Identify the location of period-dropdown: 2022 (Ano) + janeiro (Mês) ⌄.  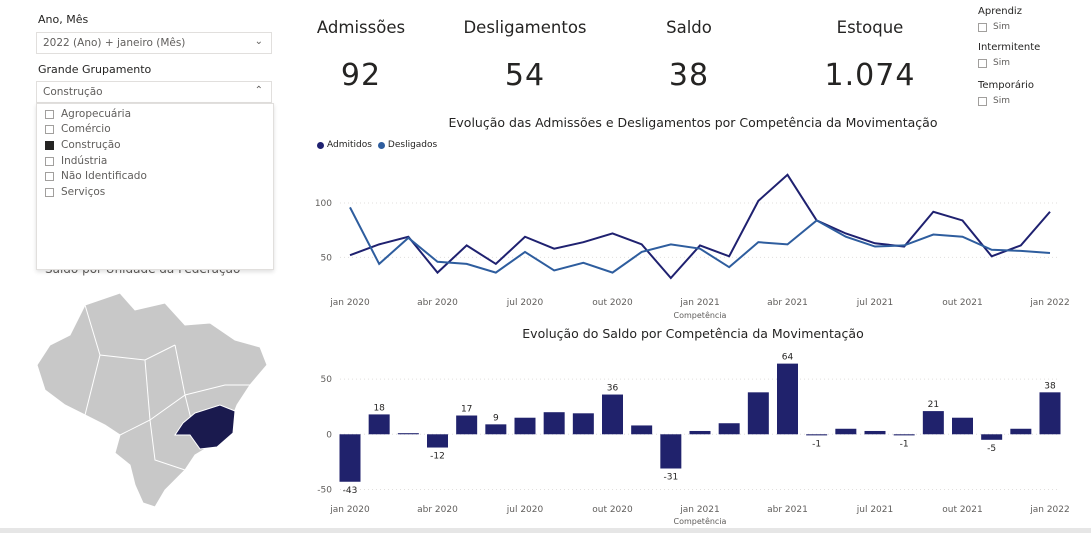
(154, 43).